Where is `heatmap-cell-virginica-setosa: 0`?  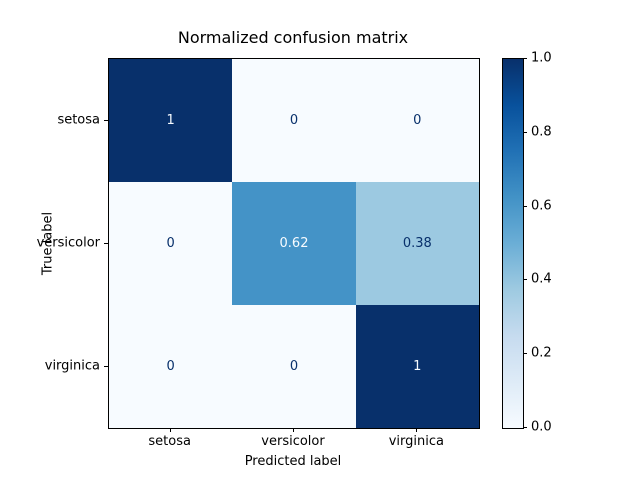
heatmap-cell-virginica-setosa: 0 is located at coordinates (171, 366).